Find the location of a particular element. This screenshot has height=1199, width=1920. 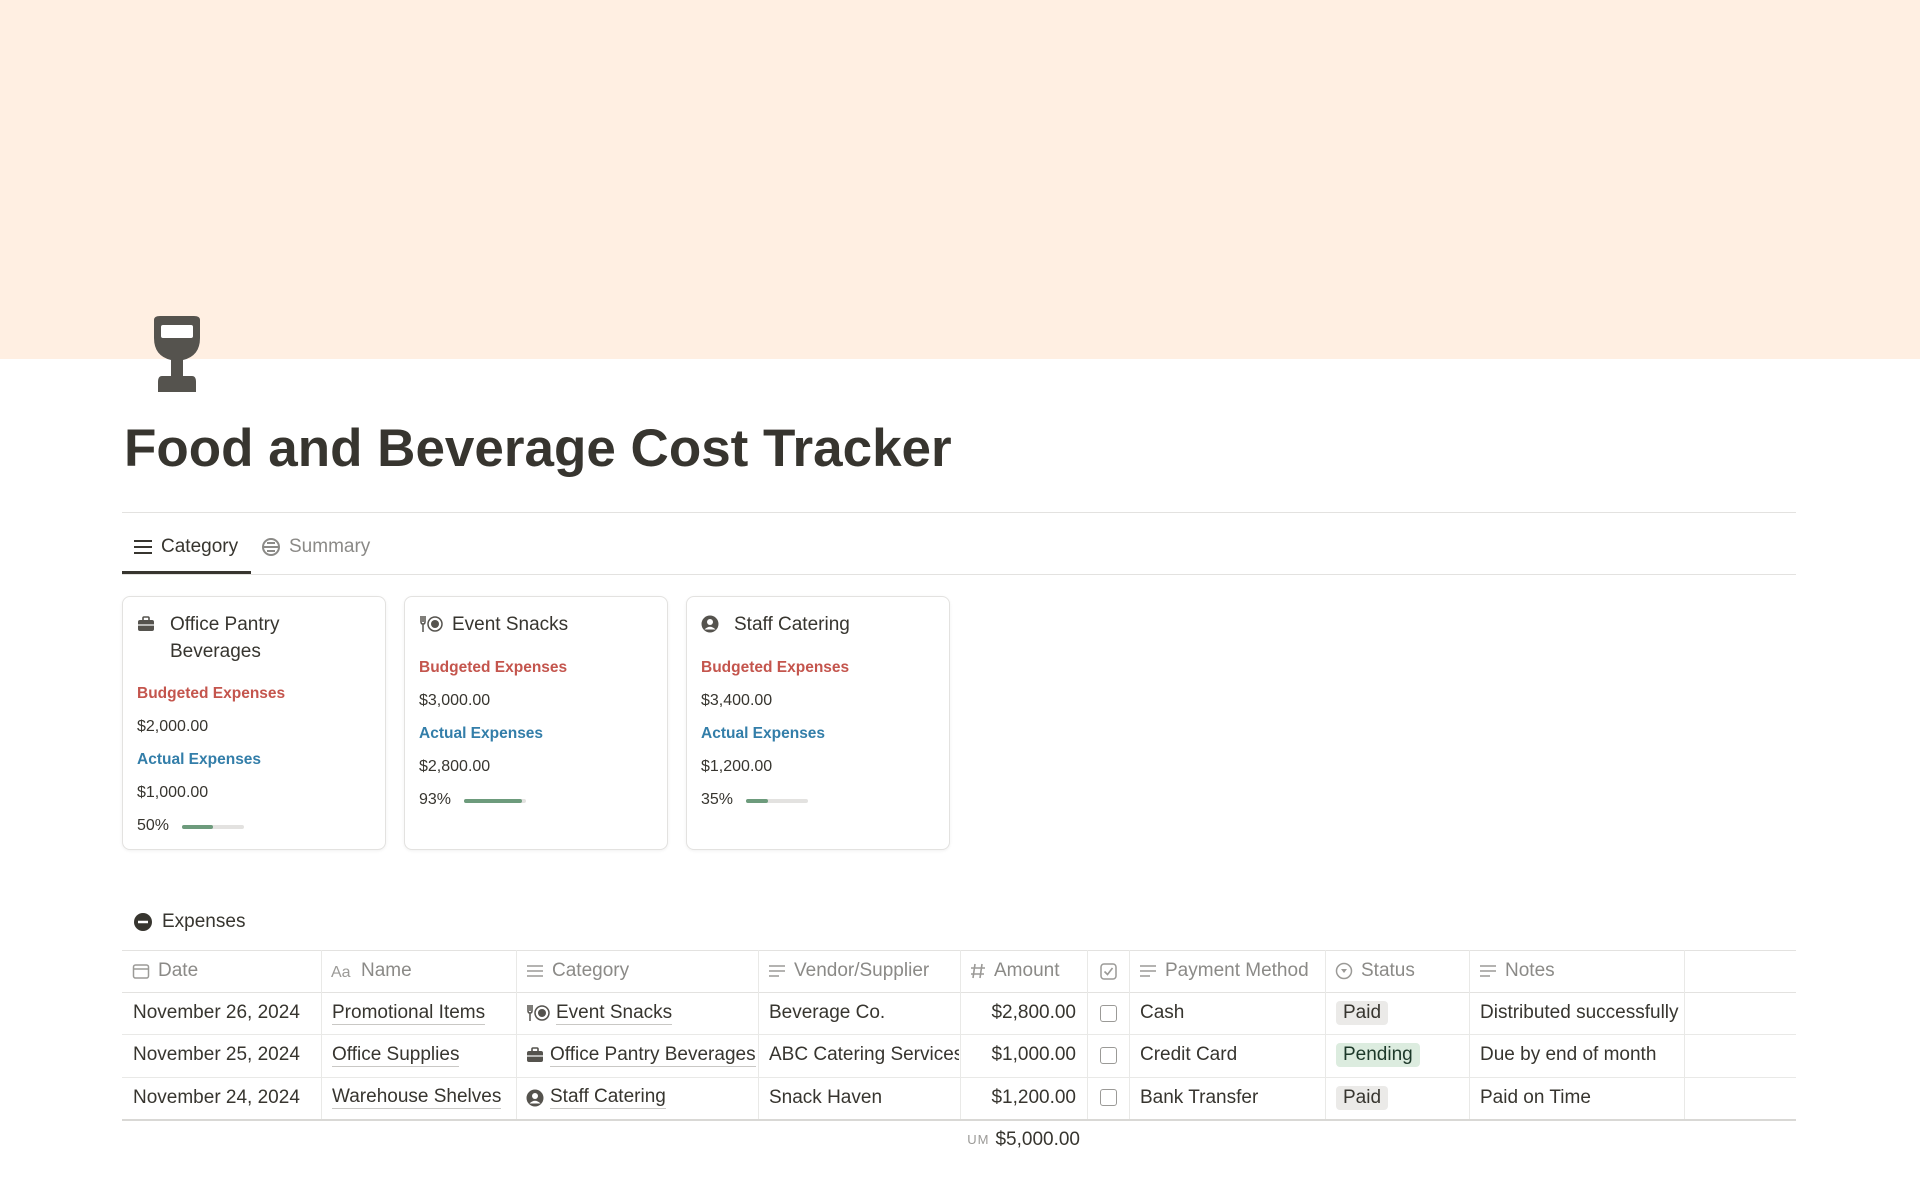

sum-row: UM $5,000.00 is located at coordinates (990, 1140).